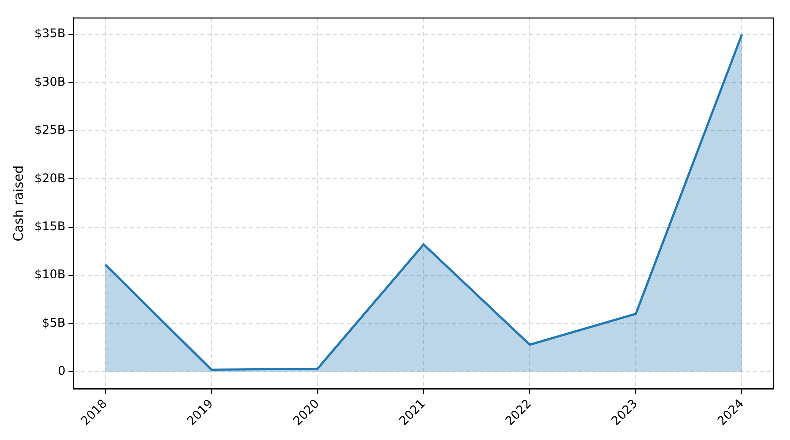  Describe the element at coordinates (20, 204) in the screenshot. I see `y-axis-title: Cash raised` at that location.